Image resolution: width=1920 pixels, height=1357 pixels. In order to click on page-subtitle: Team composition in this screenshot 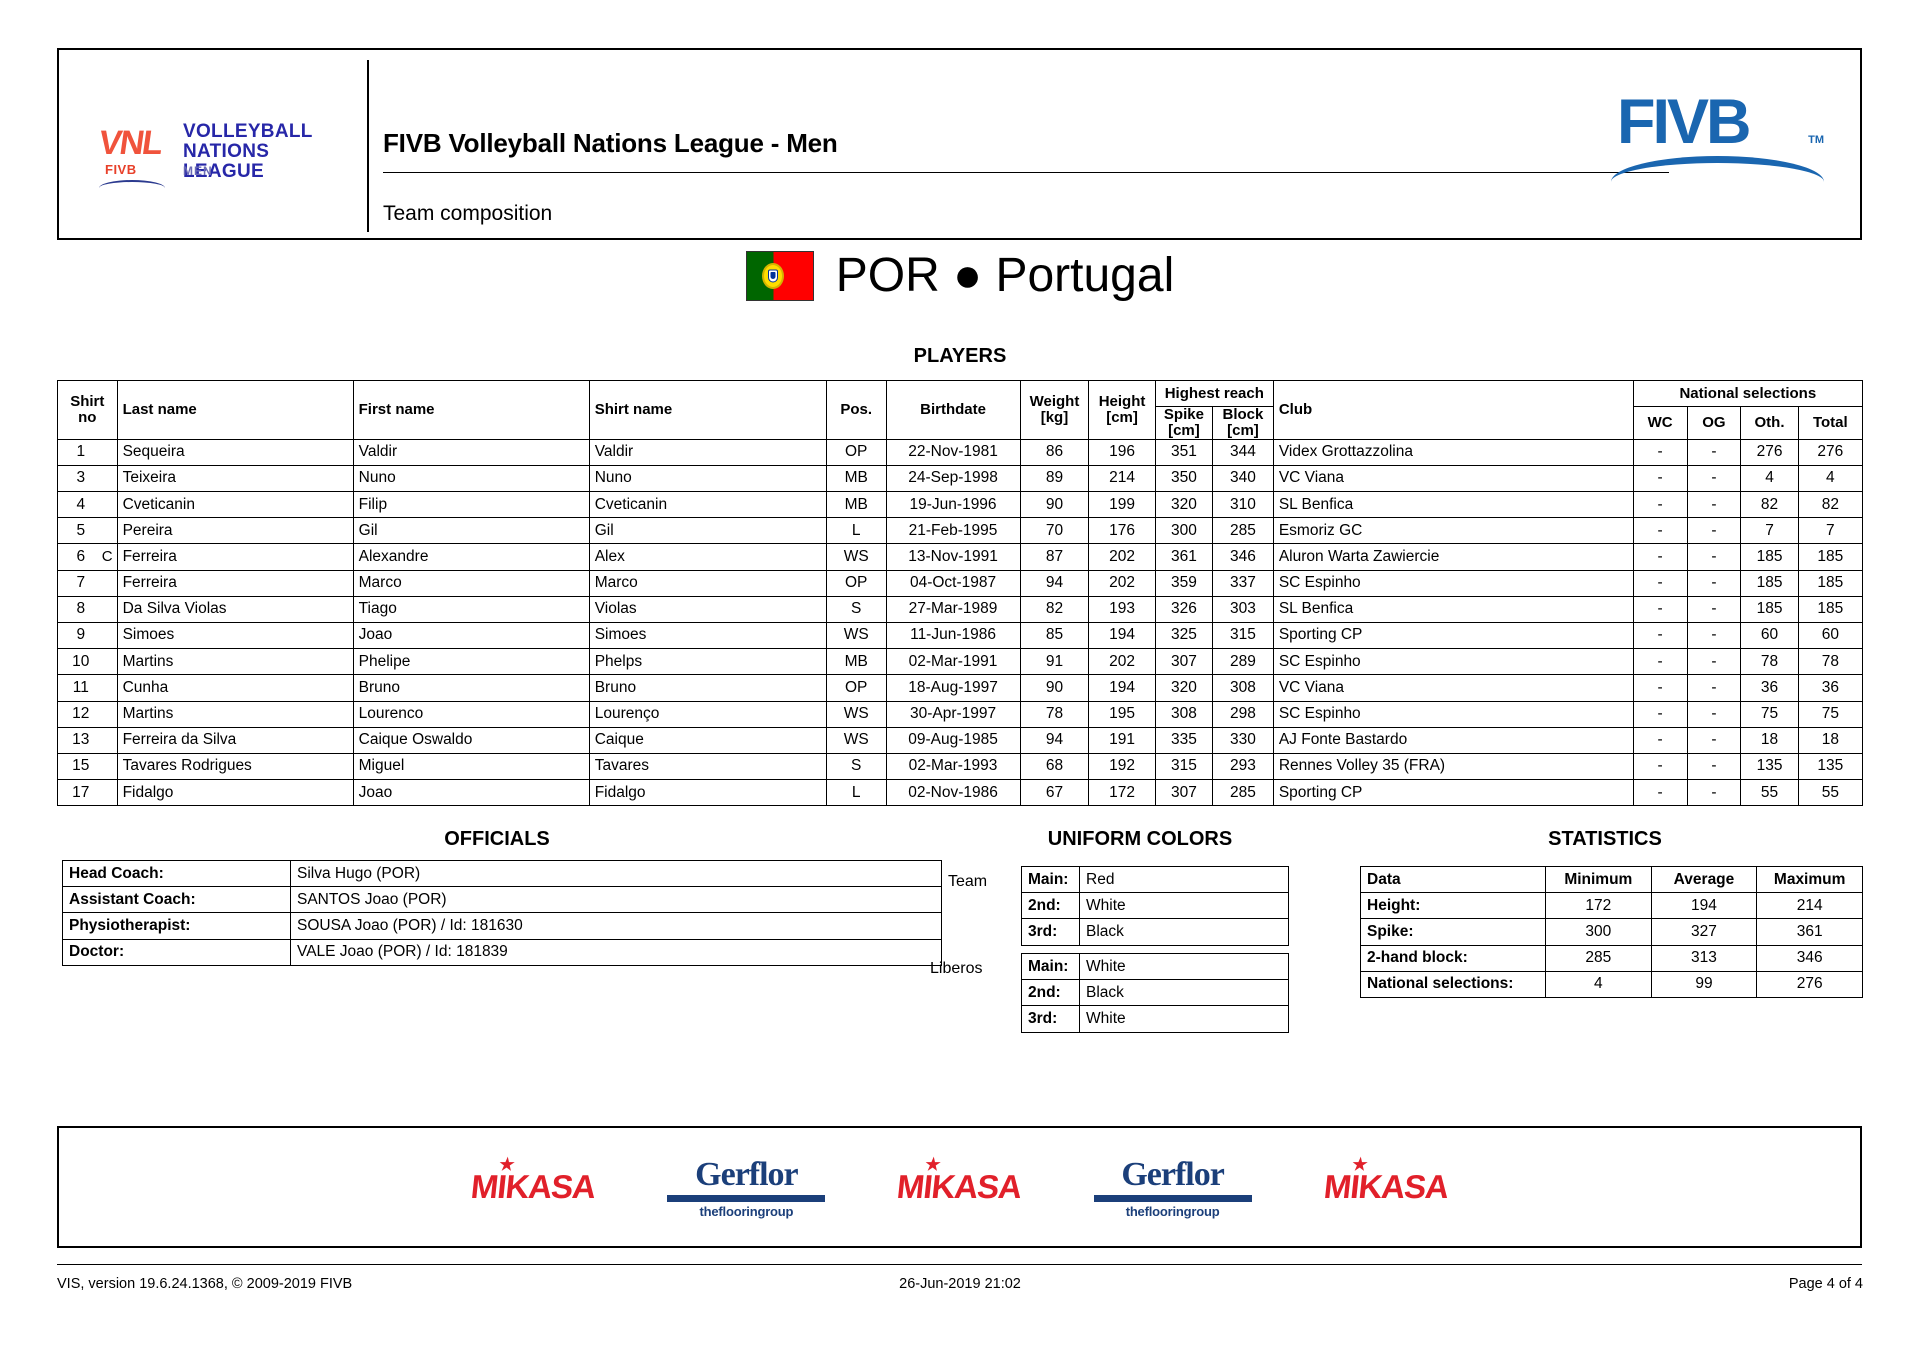, I will do `click(468, 213)`.